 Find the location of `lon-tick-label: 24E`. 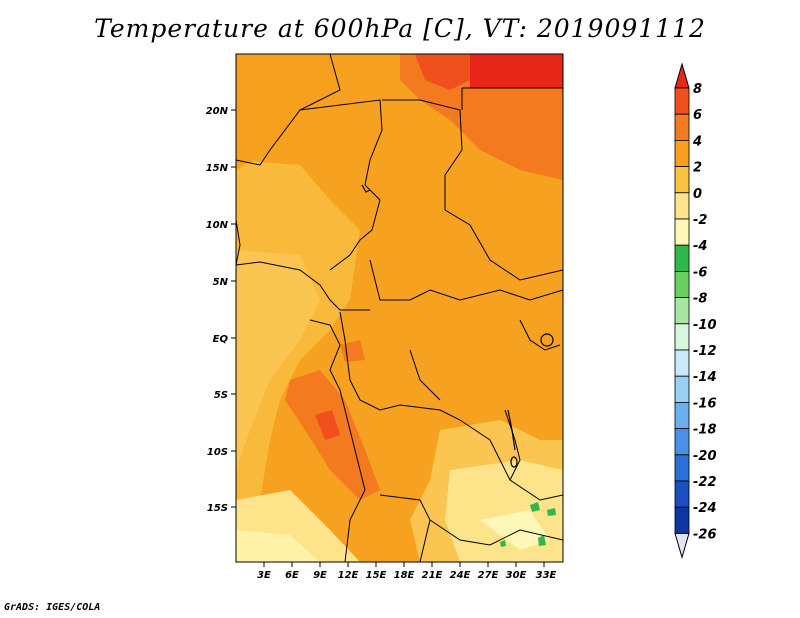

lon-tick-label: 24E is located at coordinates (460, 575).